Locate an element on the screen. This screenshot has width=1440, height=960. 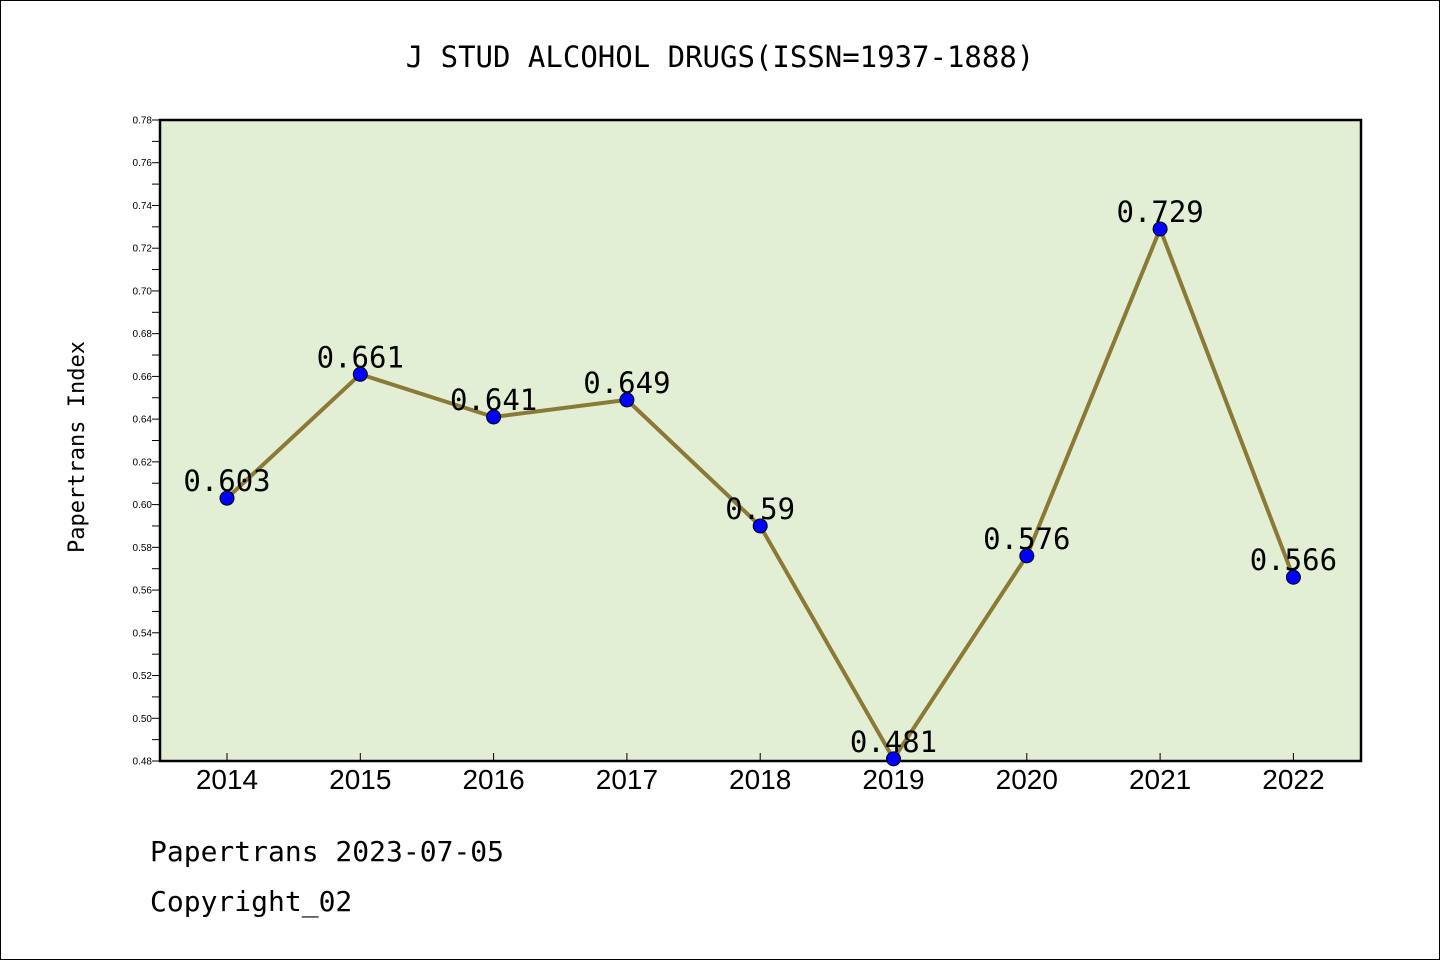
x-tick-label: 2022 is located at coordinates (1293, 779).